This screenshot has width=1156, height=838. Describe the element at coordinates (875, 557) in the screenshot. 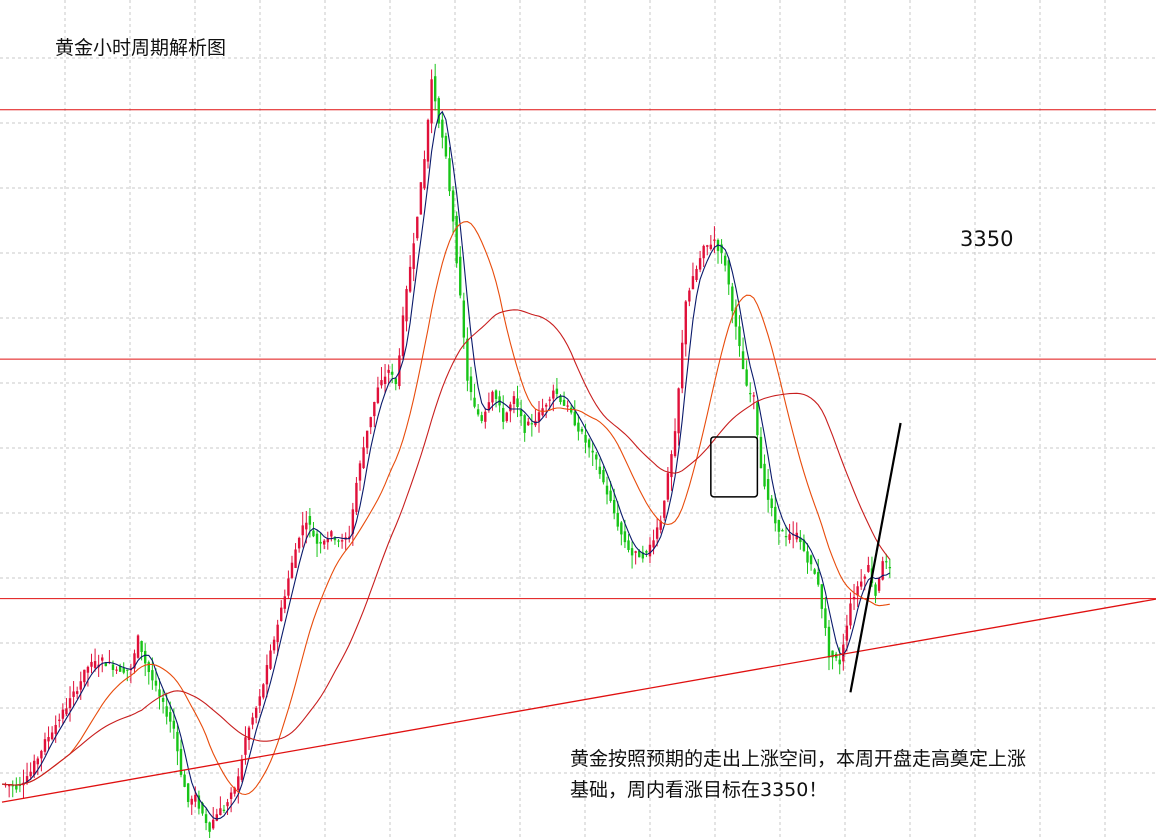

I see `forecast-line` at that location.